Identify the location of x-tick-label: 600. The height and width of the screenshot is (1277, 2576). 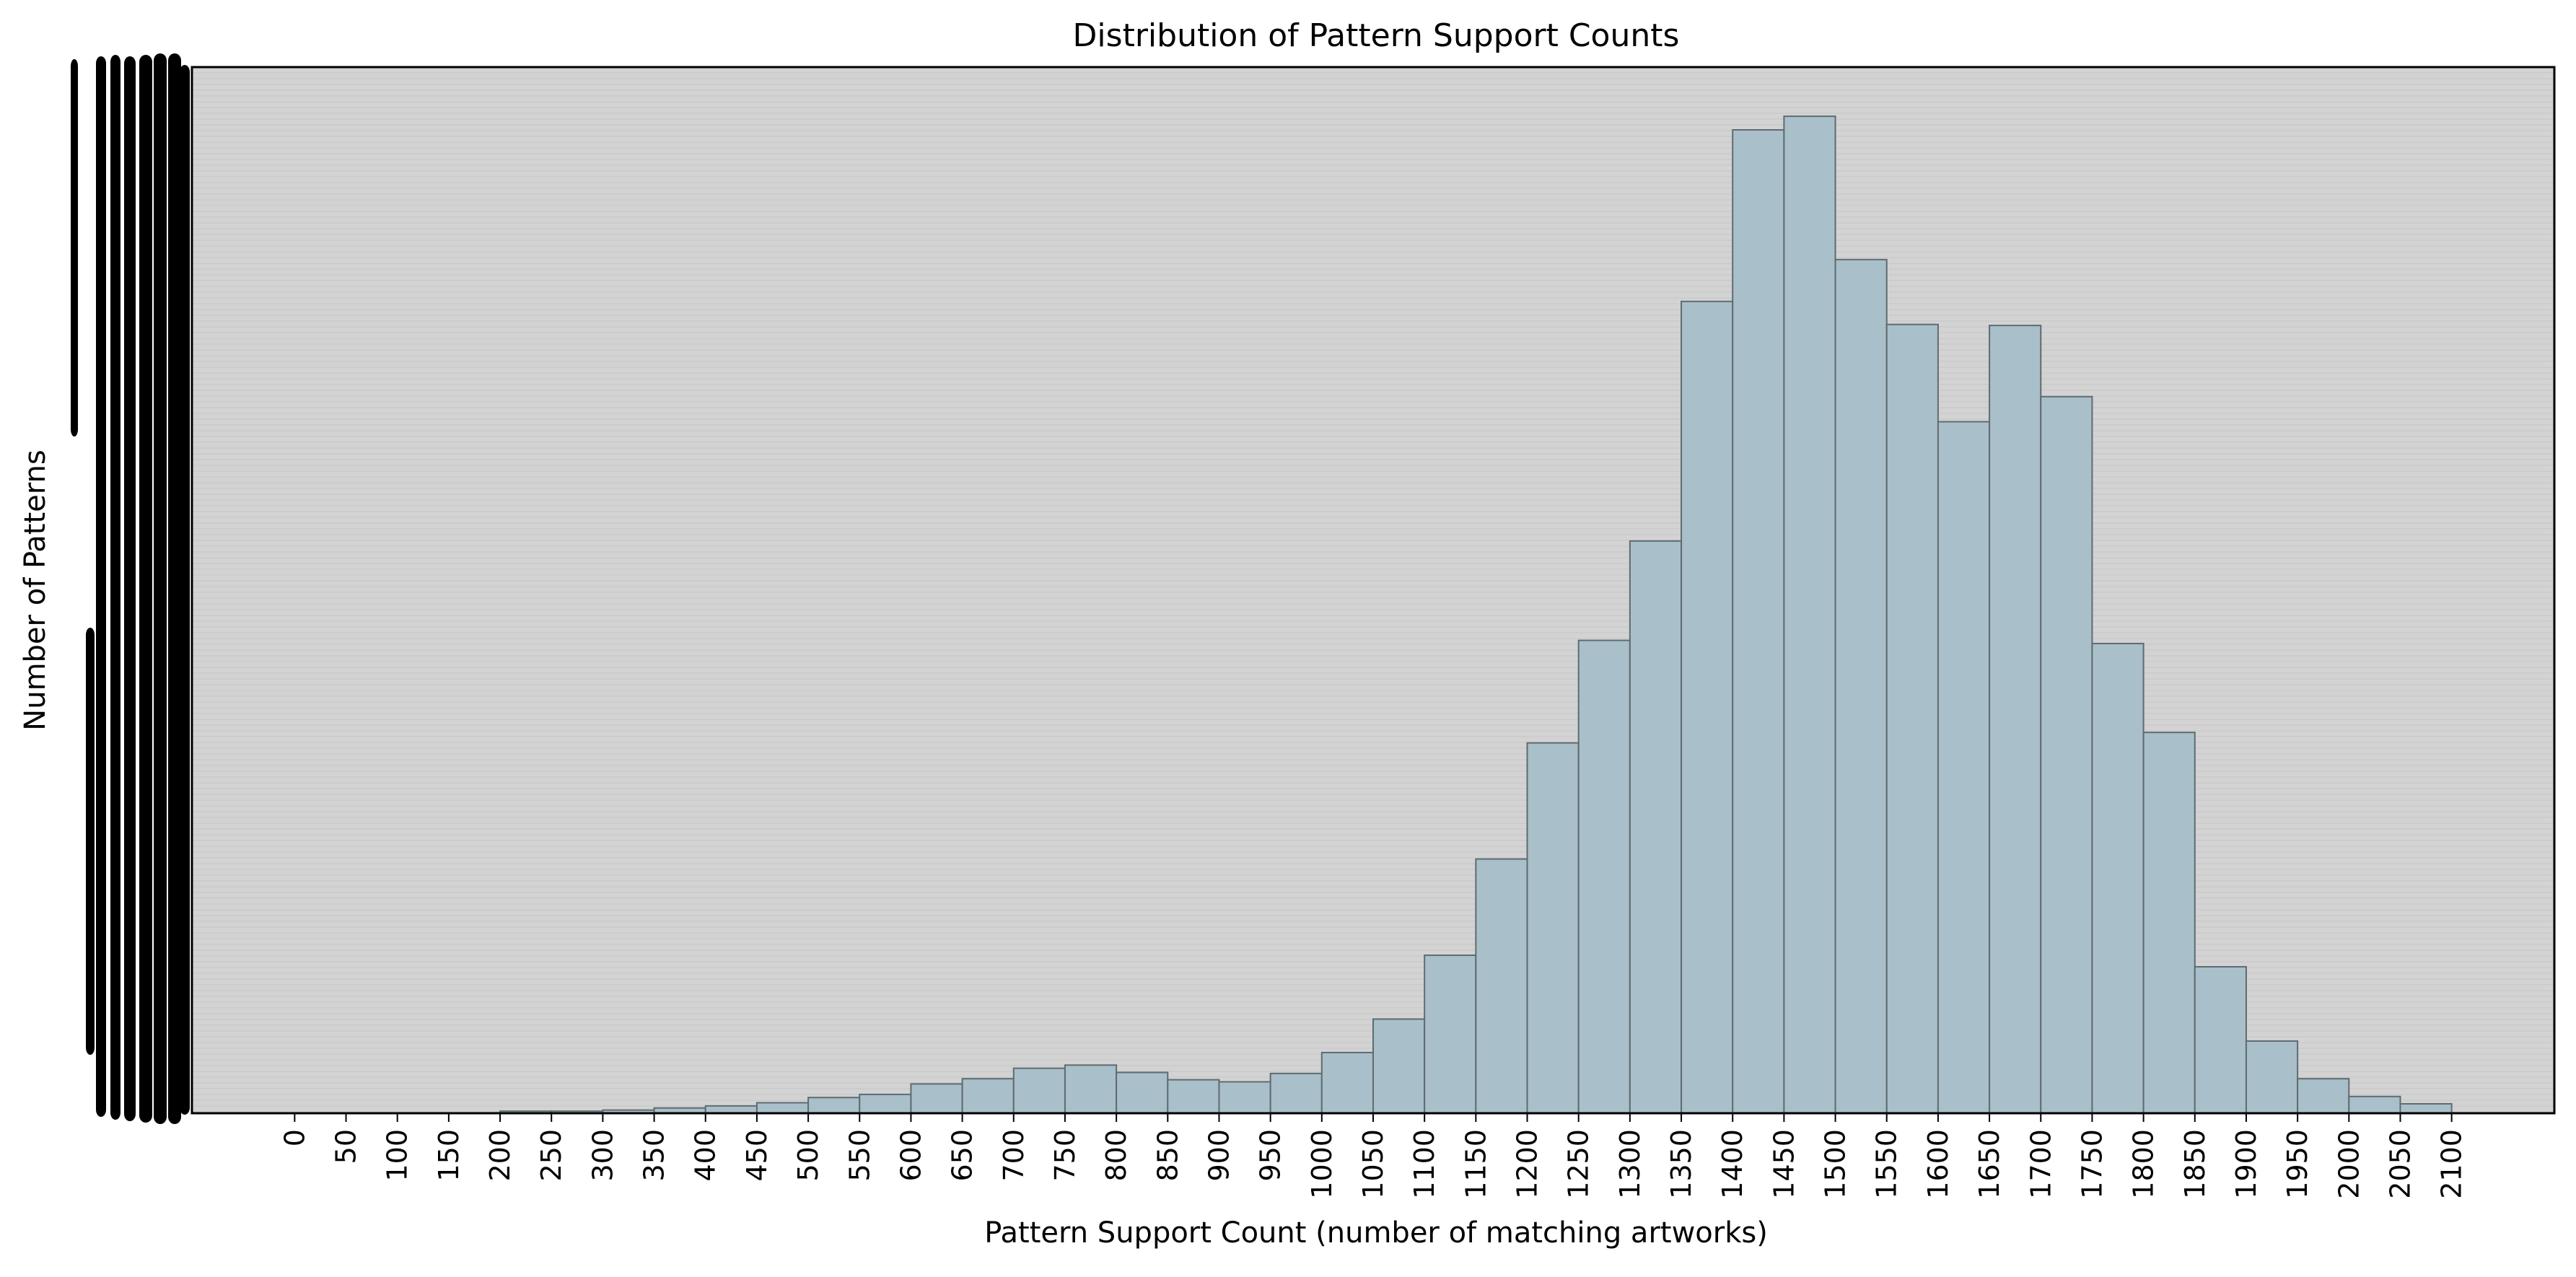
(910, 1155).